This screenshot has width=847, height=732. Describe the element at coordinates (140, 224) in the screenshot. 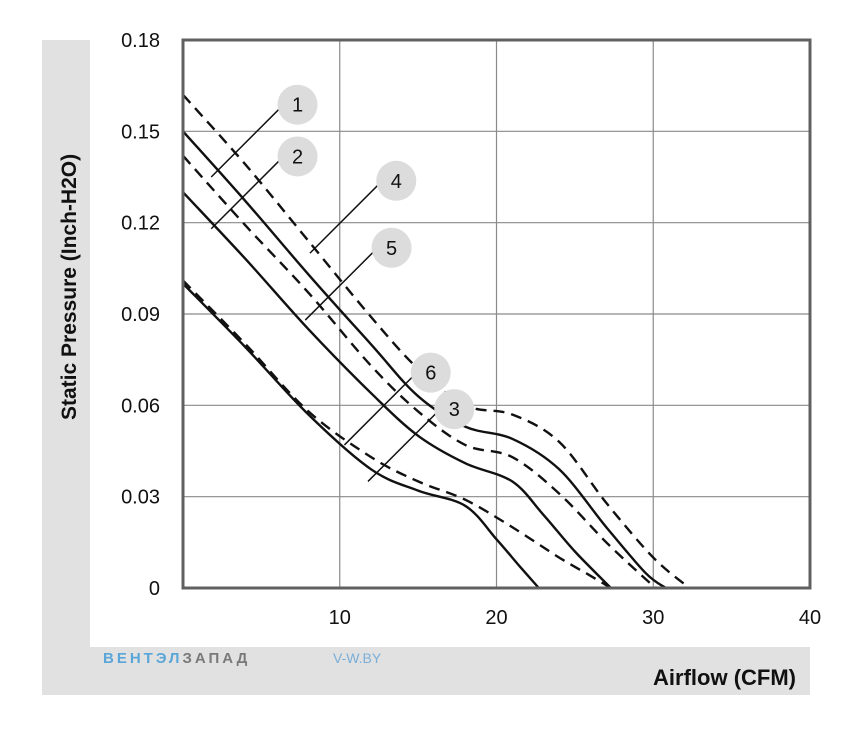

I see `y-tick-label: 0.12` at that location.